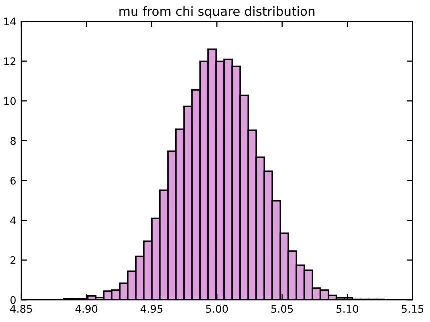 The width and height of the screenshot is (430, 322). What do you see at coordinates (13, 220) in the screenshot?
I see `y-tick-label: 4` at bounding box center [13, 220].